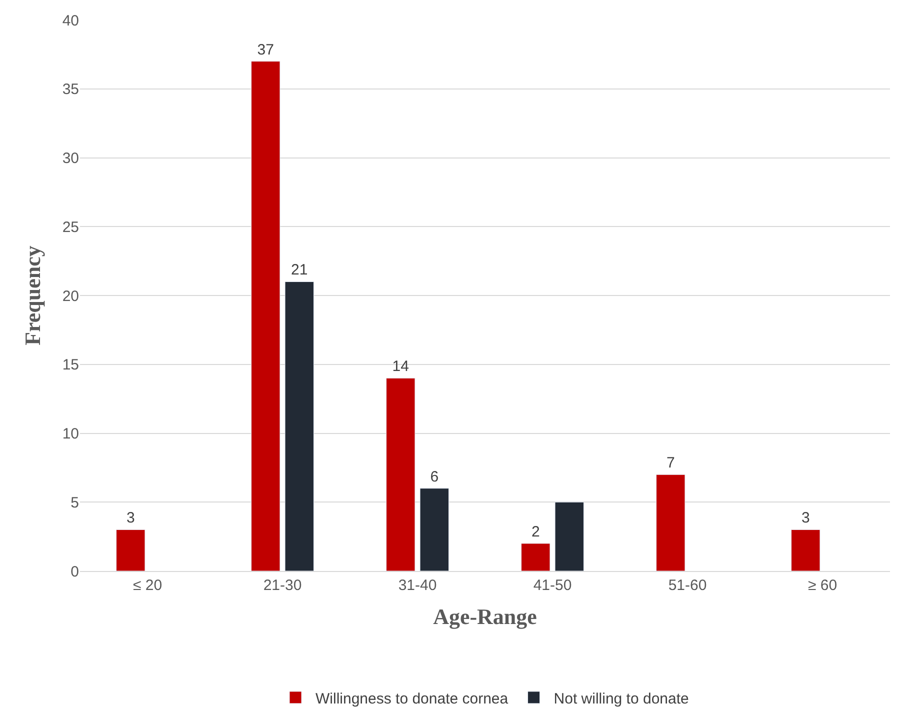 The image size is (910, 726). What do you see at coordinates (74, 503) in the screenshot?
I see `y-tick-label: 5` at bounding box center [74, 503].